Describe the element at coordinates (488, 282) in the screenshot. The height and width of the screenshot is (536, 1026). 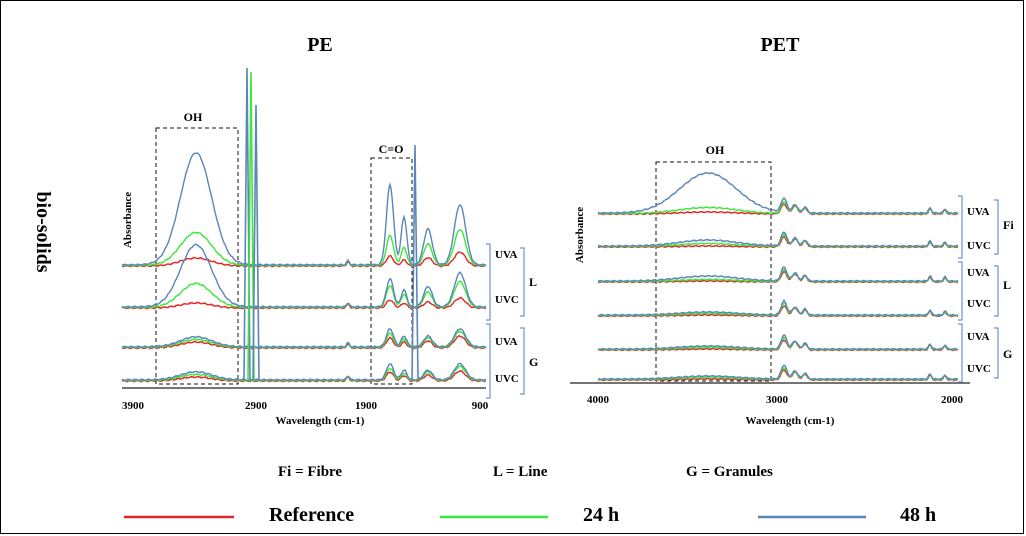
I see `pe-l-bracket` at that location.